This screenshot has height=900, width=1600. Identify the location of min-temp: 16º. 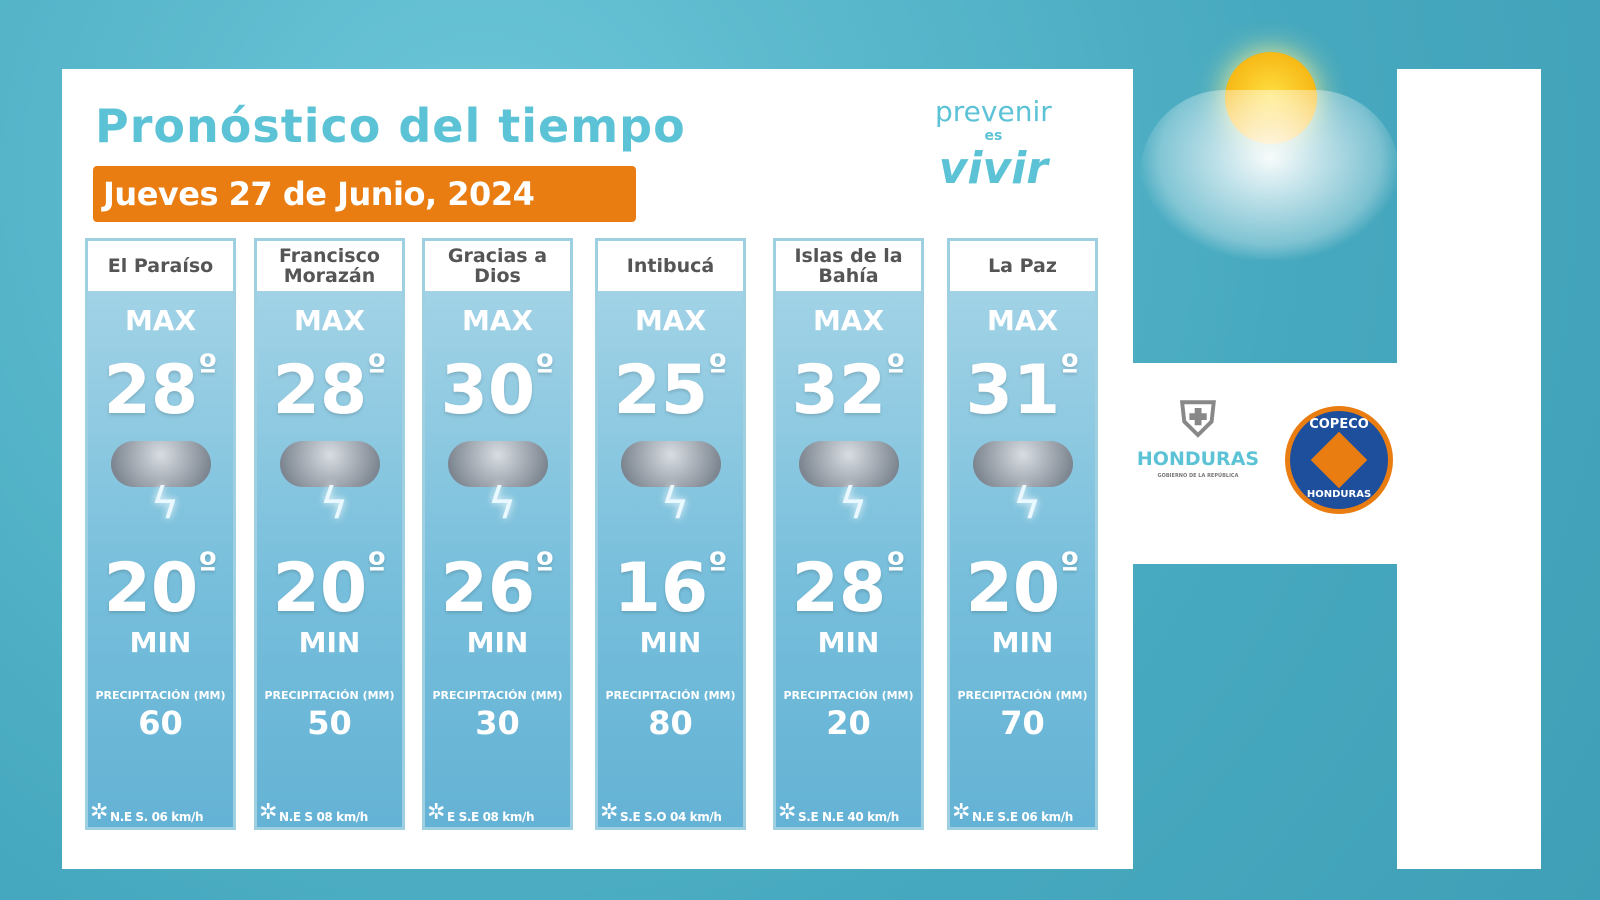
(670, 587).